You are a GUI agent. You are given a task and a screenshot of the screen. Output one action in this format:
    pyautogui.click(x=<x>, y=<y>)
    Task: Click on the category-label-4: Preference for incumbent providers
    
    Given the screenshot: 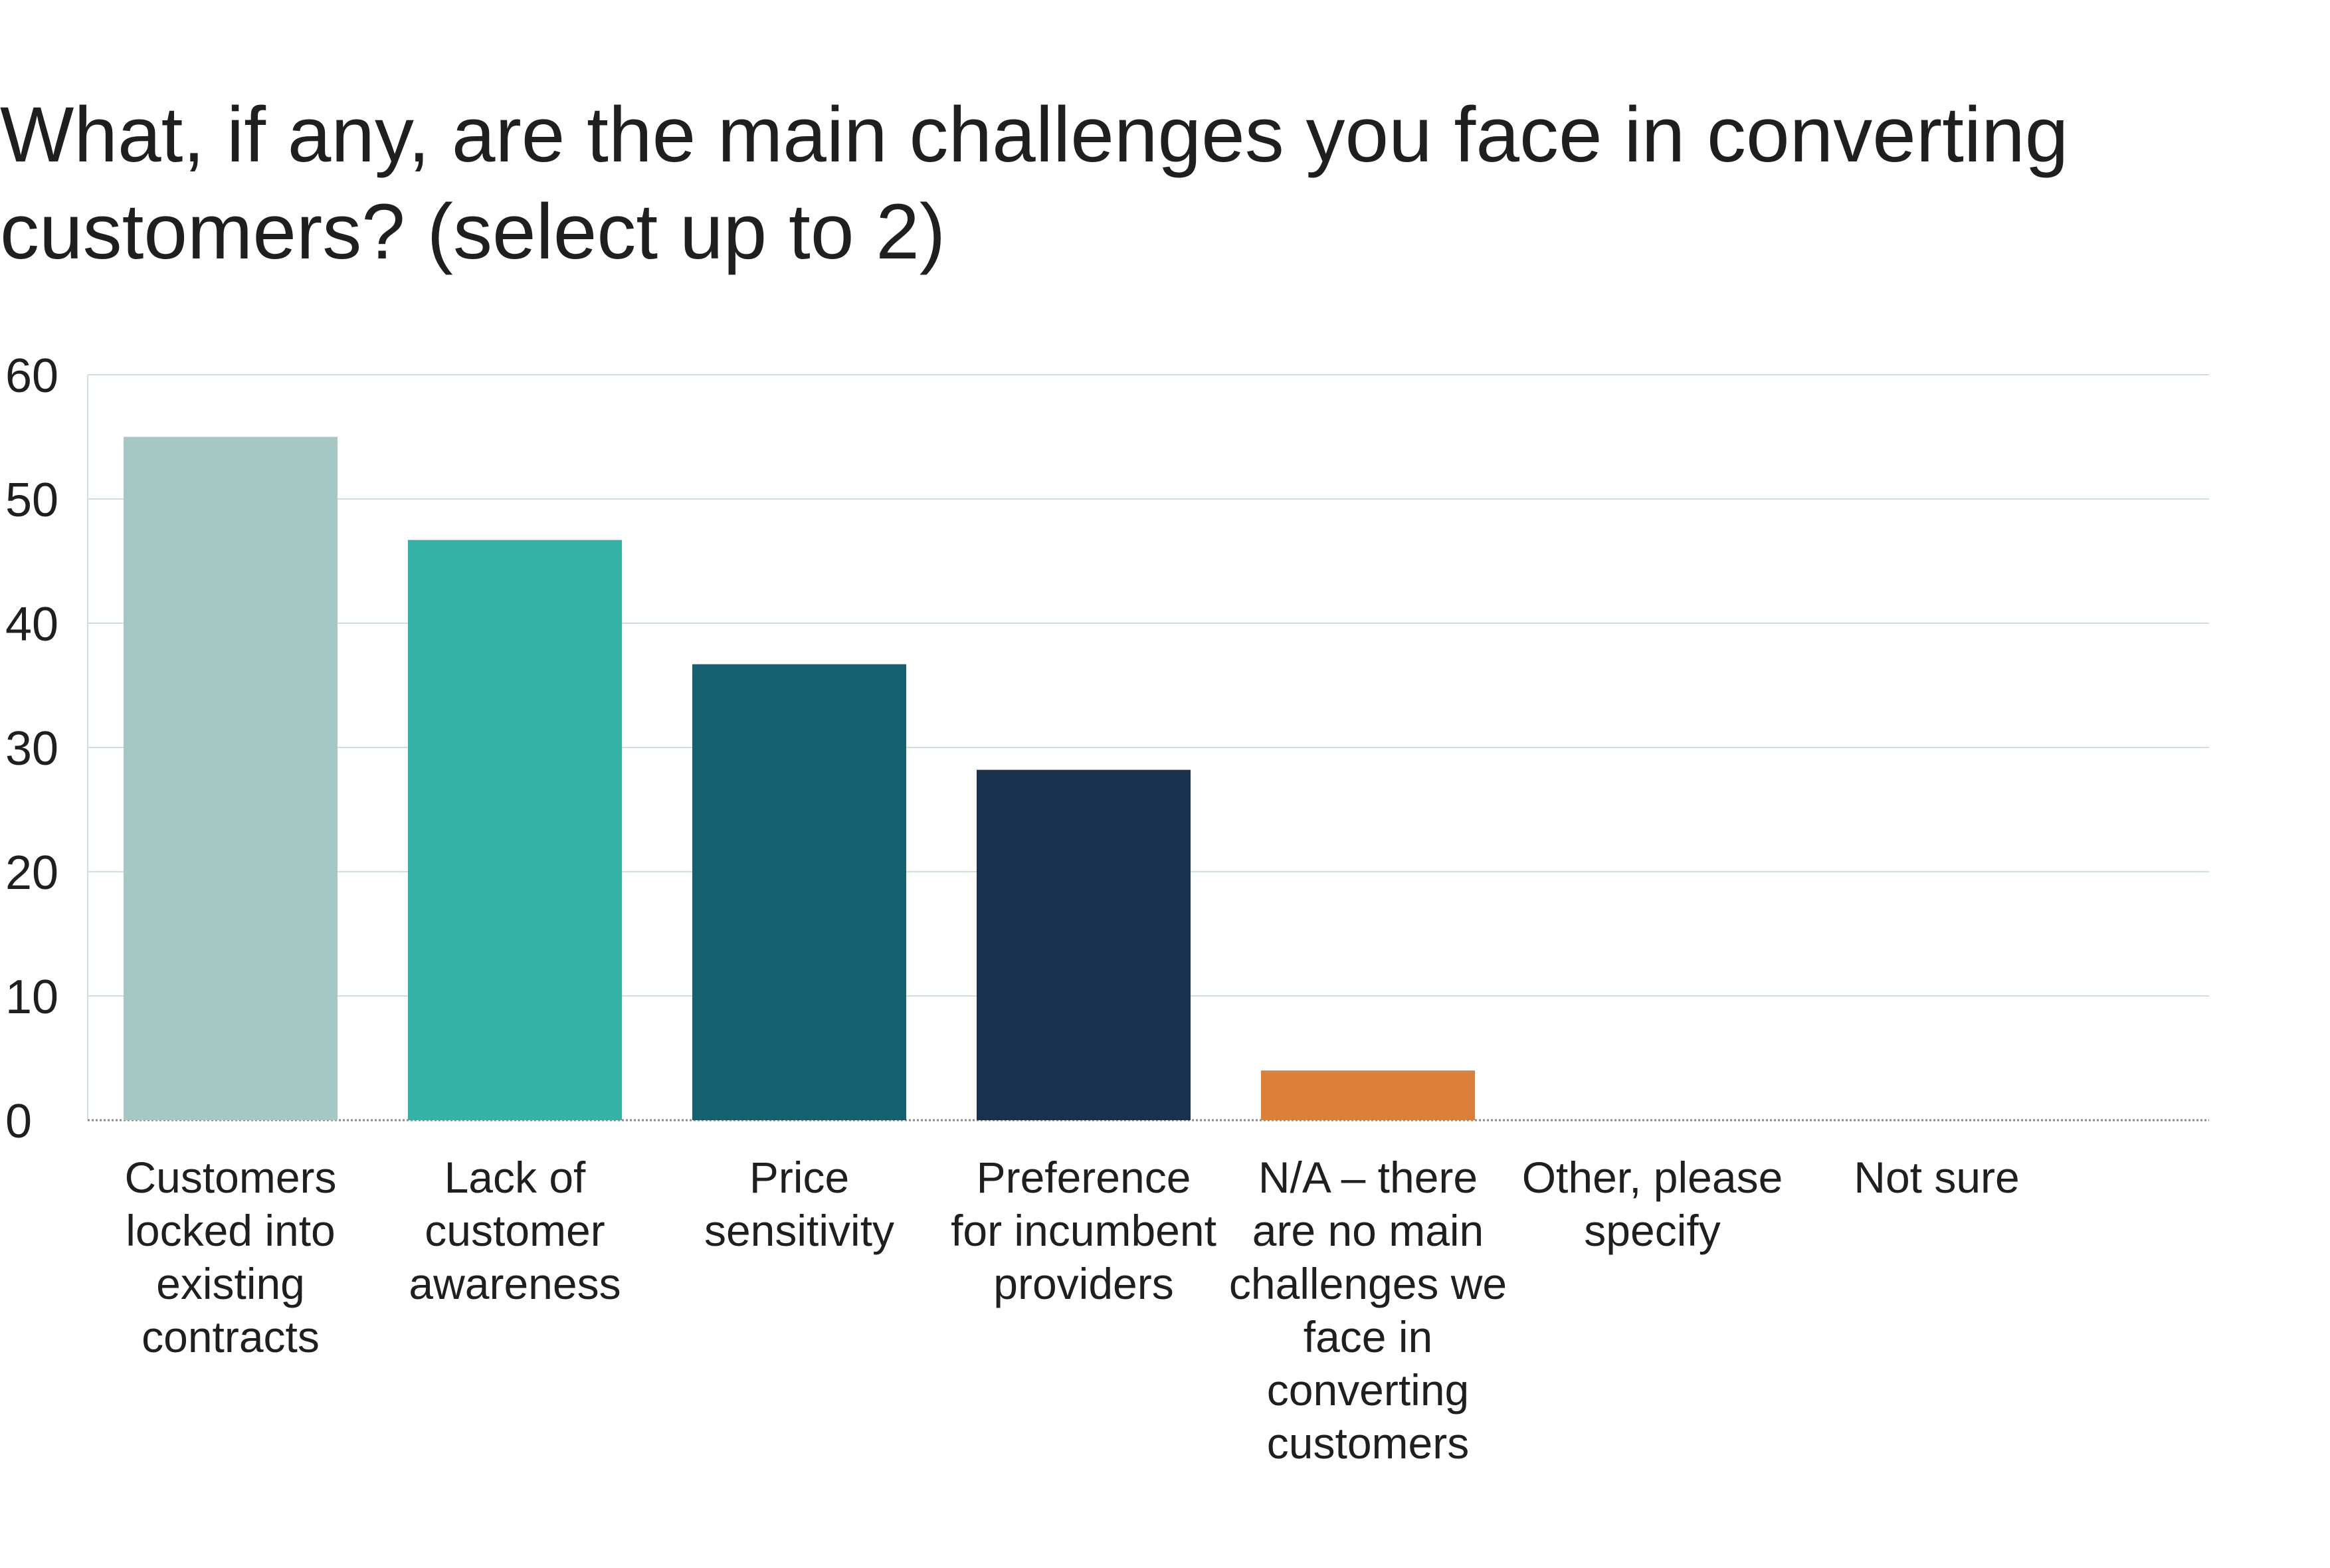 What is the action you would take?
    pyautogui.click(x=1083, y=1230)
    